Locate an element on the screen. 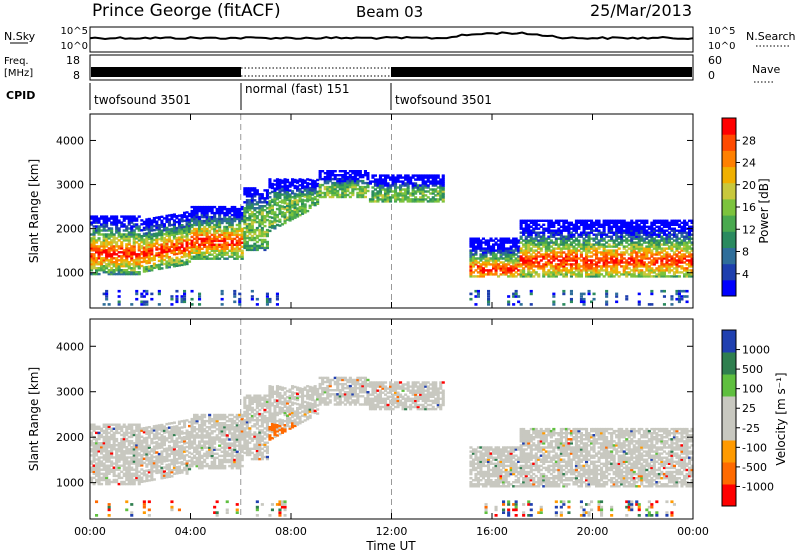 The width and height of the screenshot is (800, 554). power-ylabel: Slant Range [km] is located at coordinates (34, 211).